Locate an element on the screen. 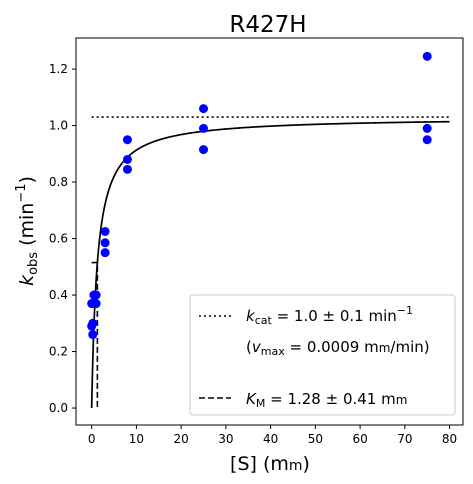 The image size is (473, 484). x-tick-label: 70 is located at coordinates (404, 439).